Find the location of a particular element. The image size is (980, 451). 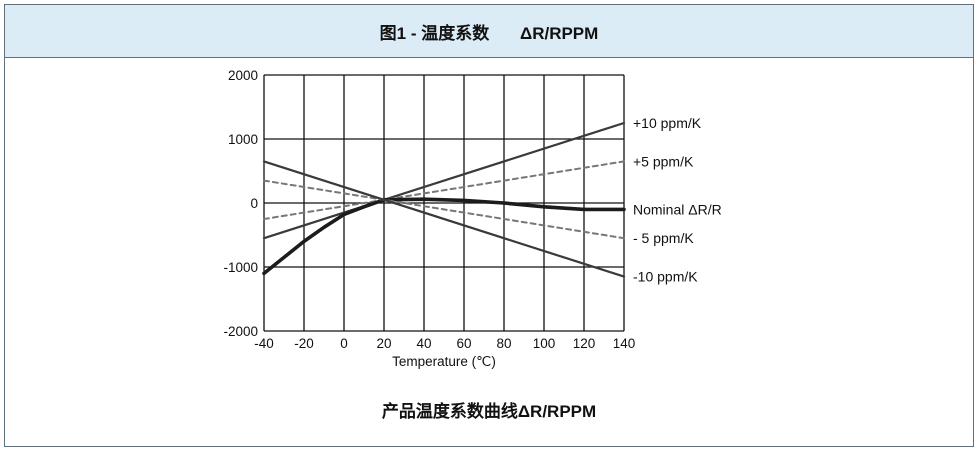

figure-header: 图1 - 温度系数 ΔR/RPPM is located at coordinates (489, 31).